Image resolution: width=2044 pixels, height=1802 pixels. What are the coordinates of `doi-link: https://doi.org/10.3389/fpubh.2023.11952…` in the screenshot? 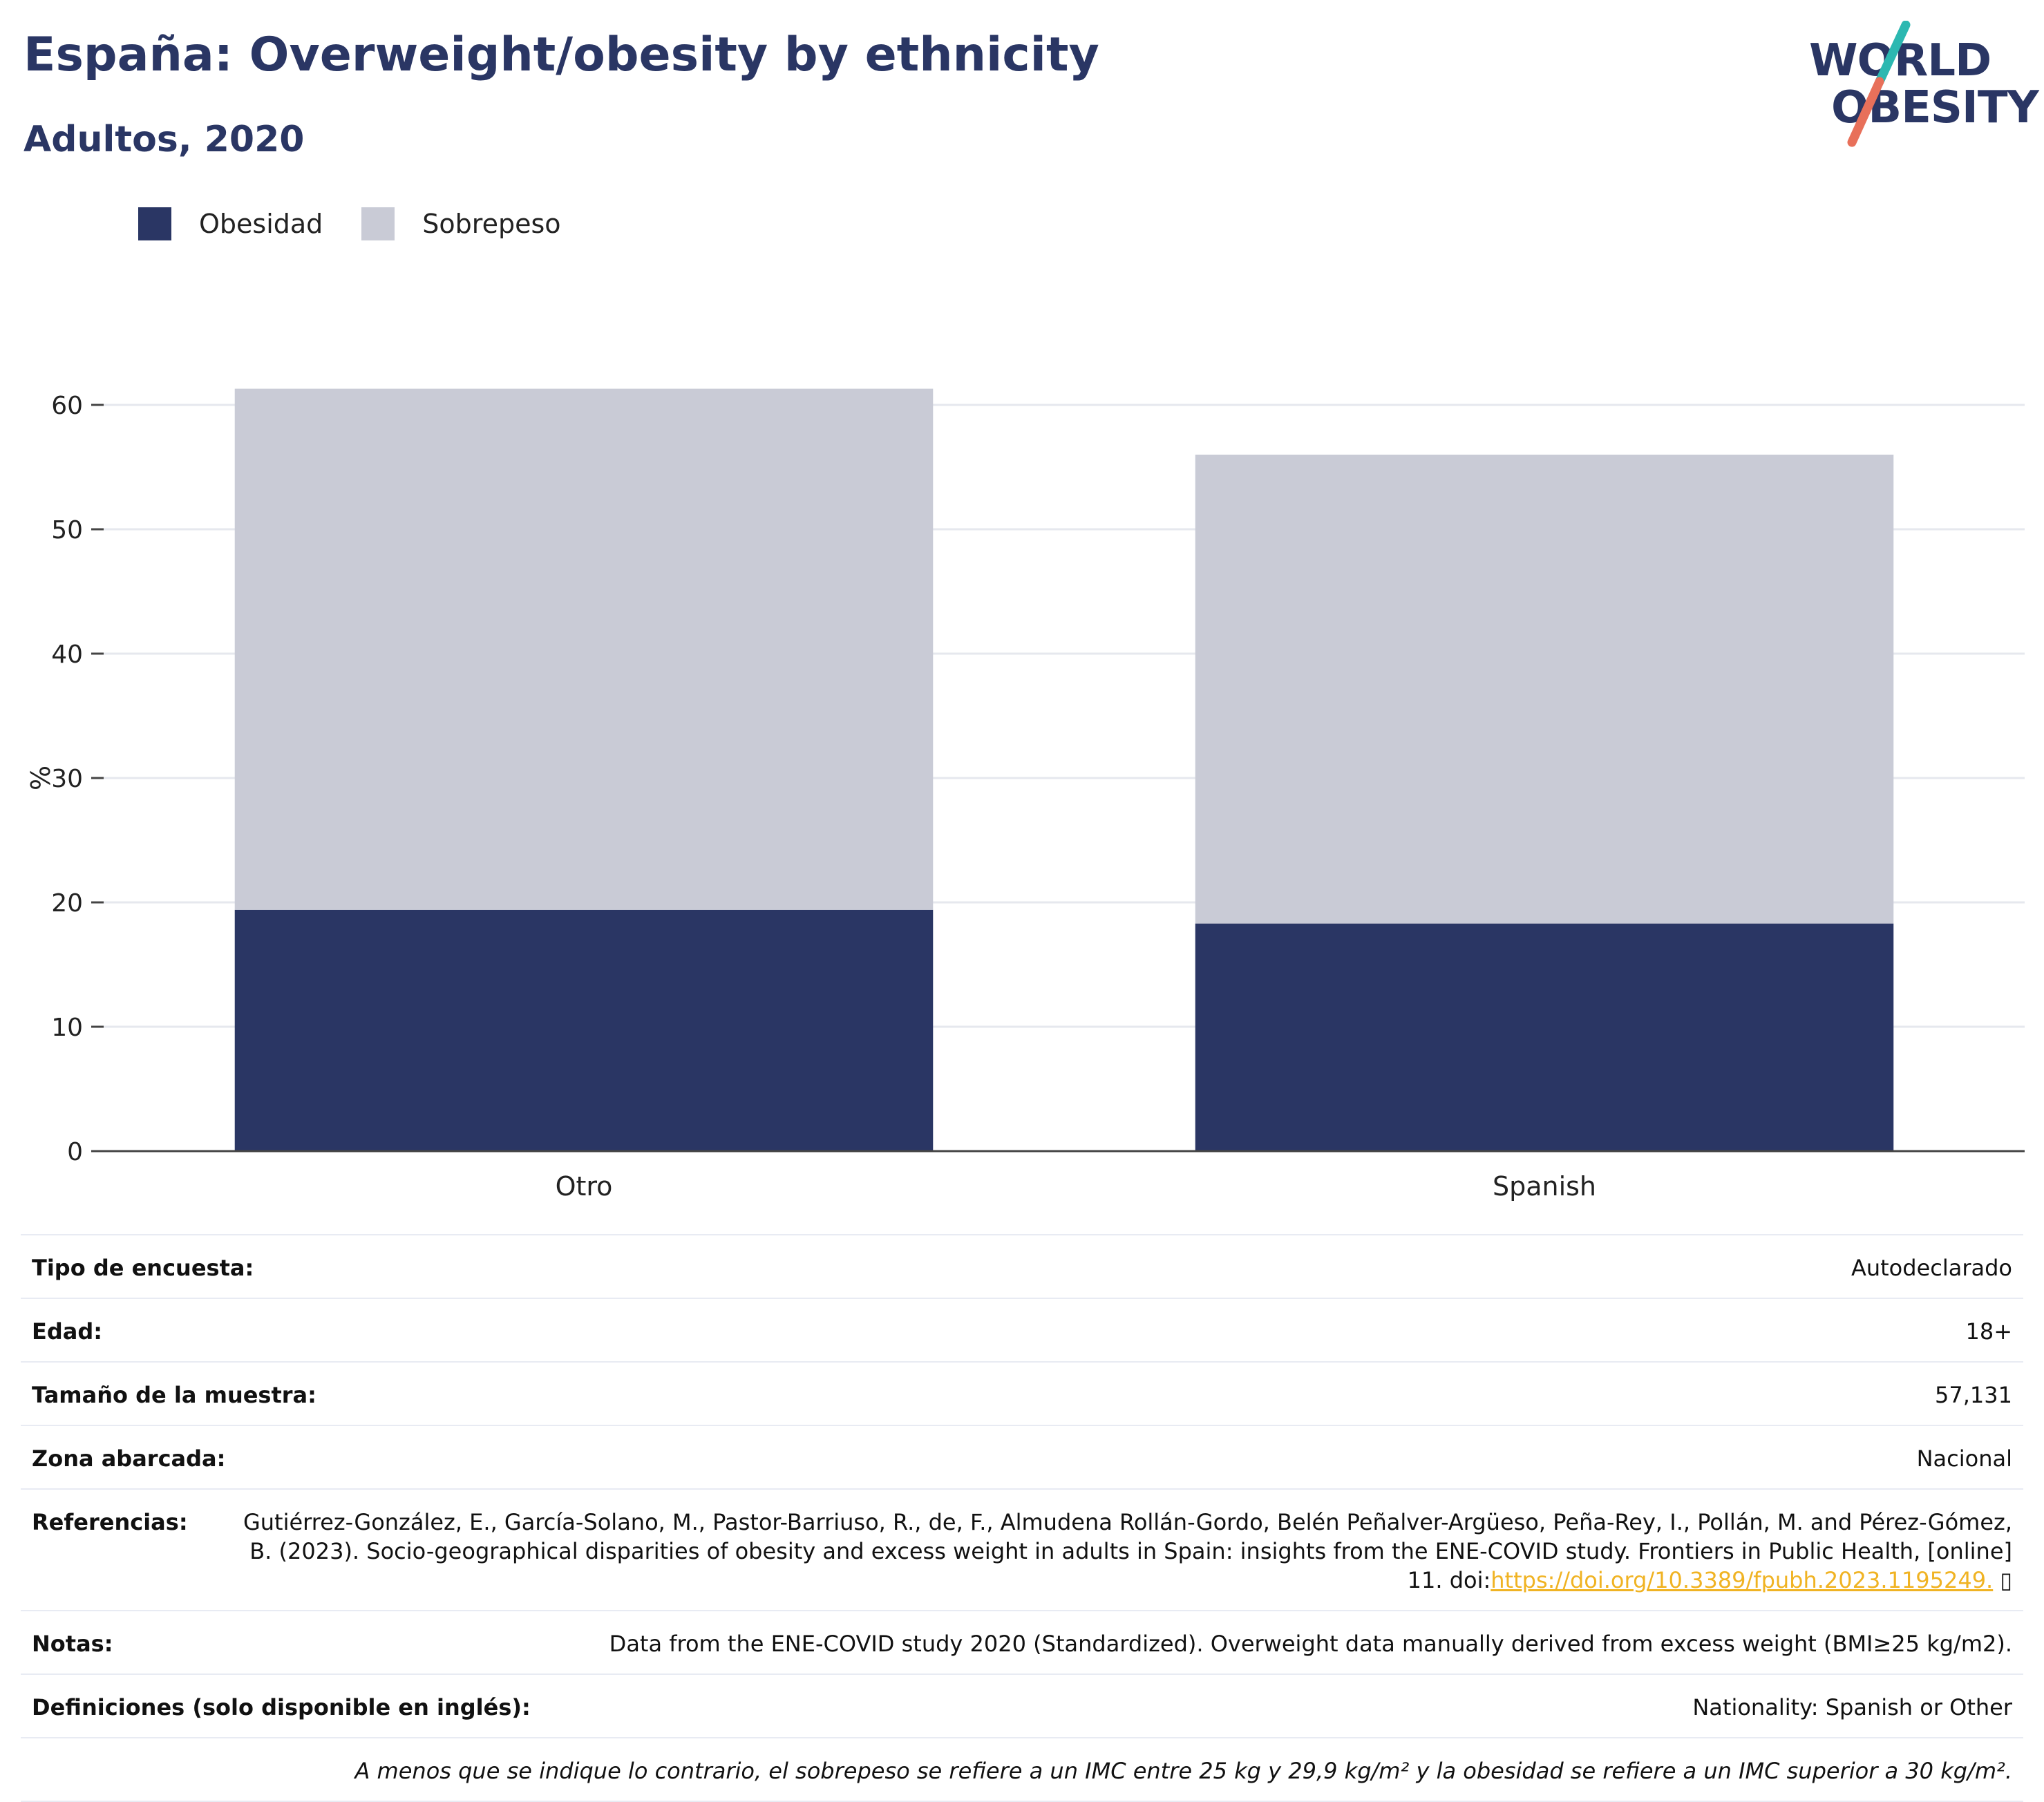 It's located at (1743, 1580).